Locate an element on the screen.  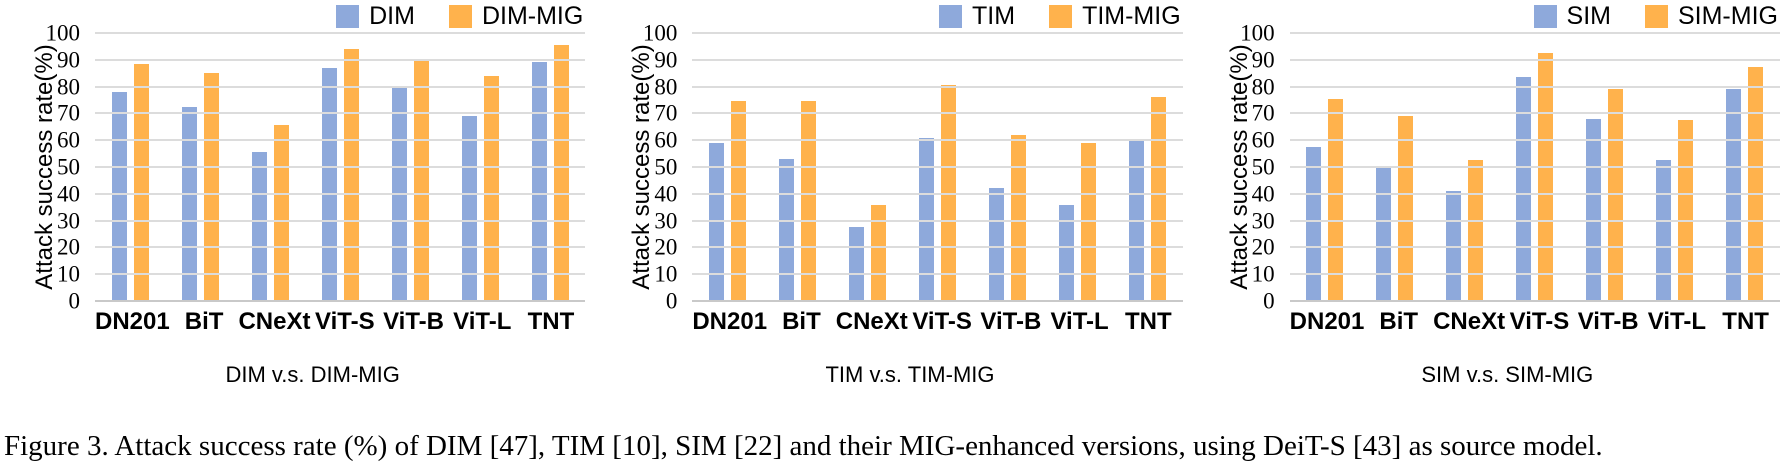
bar-DIM-MIG-ViT-S is located at coordinates (351, 175).